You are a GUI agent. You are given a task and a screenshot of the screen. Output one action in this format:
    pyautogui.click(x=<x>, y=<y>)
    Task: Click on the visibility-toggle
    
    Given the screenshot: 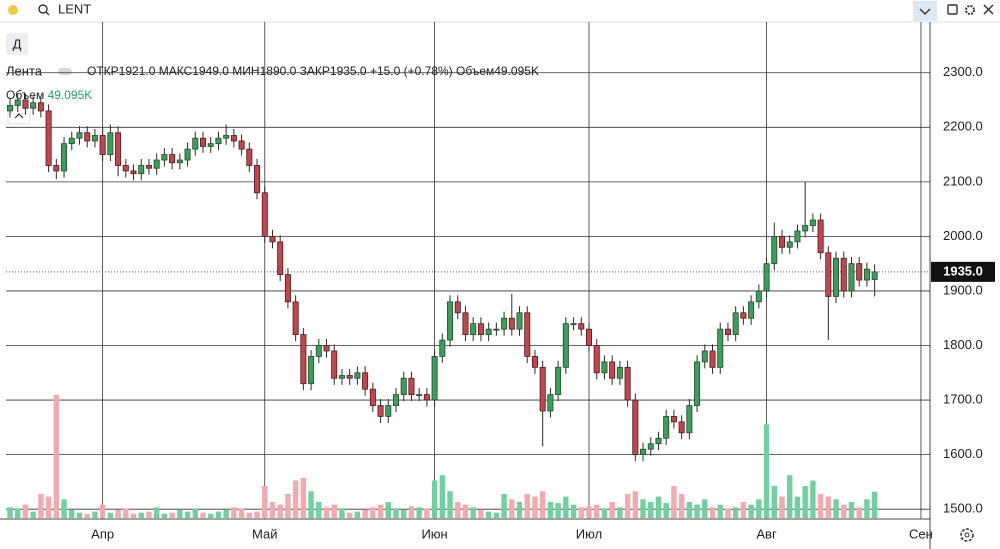 What is the action you would take?
    pyautogui.click(x=65, y=71)
    